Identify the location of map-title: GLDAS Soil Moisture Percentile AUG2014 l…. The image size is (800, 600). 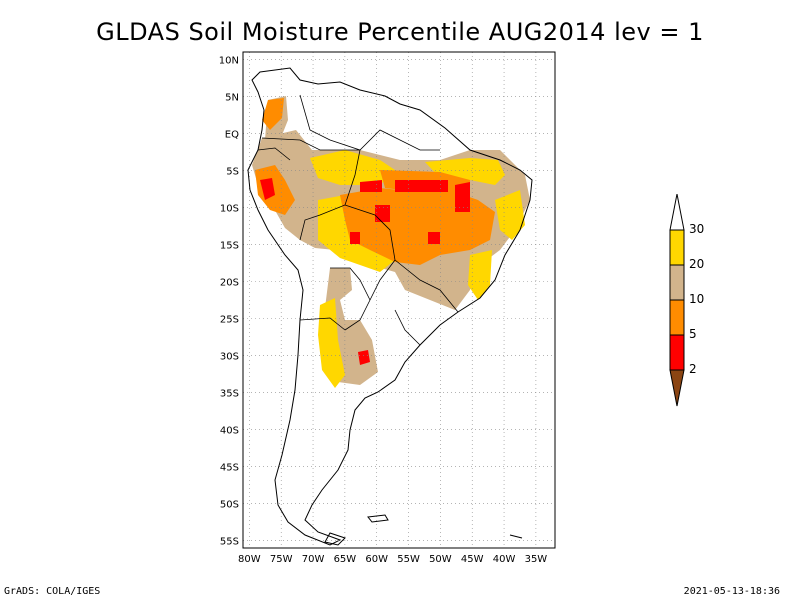
(400, 32).